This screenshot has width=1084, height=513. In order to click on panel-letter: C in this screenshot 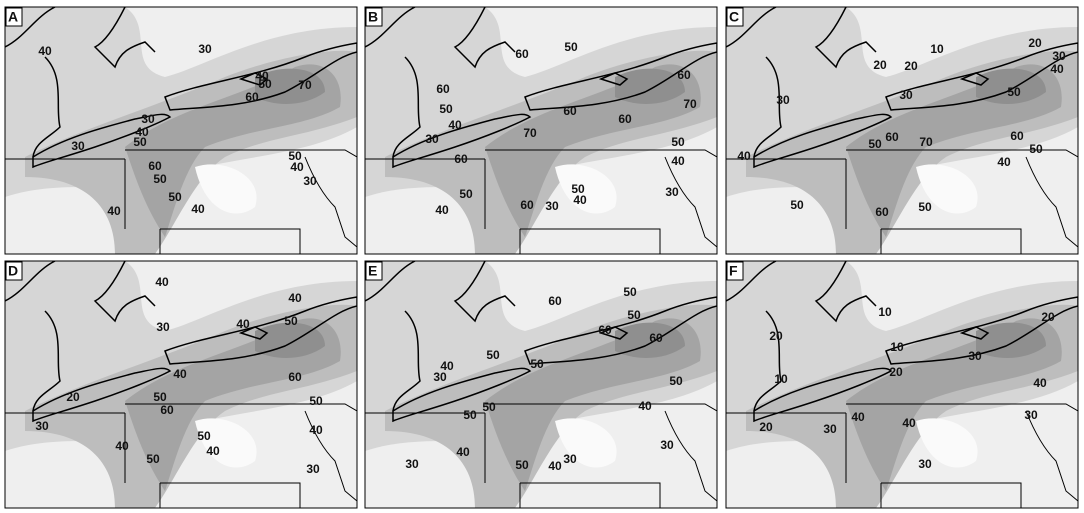, I will do `click(734, 17)`.